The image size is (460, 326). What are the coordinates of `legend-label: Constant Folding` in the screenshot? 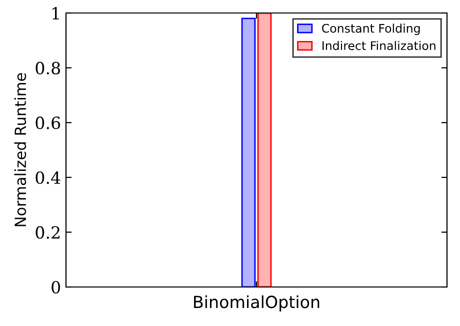 It's located at (371, 30).